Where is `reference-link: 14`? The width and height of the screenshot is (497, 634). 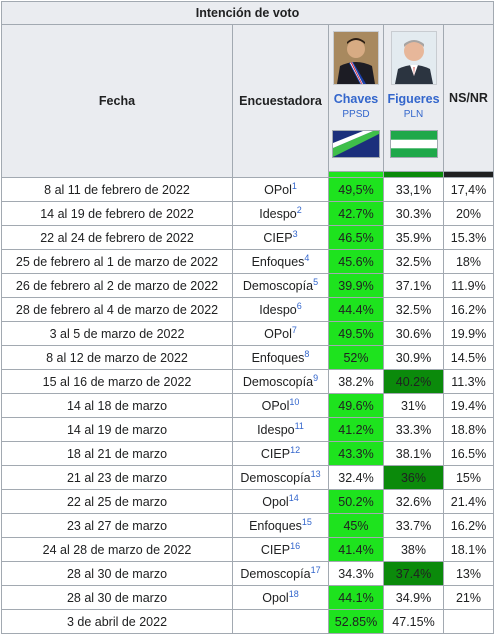
reference-link: 14 is located at coordinates (293, 497).